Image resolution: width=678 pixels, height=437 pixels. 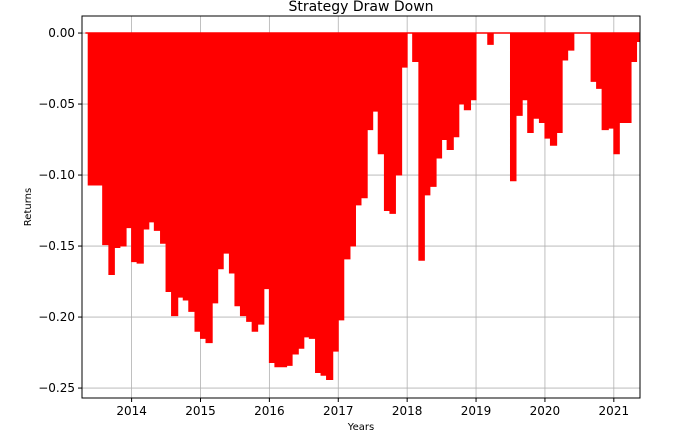 I want to click on x-tick-label: 2020, so click(x=545, y=411).